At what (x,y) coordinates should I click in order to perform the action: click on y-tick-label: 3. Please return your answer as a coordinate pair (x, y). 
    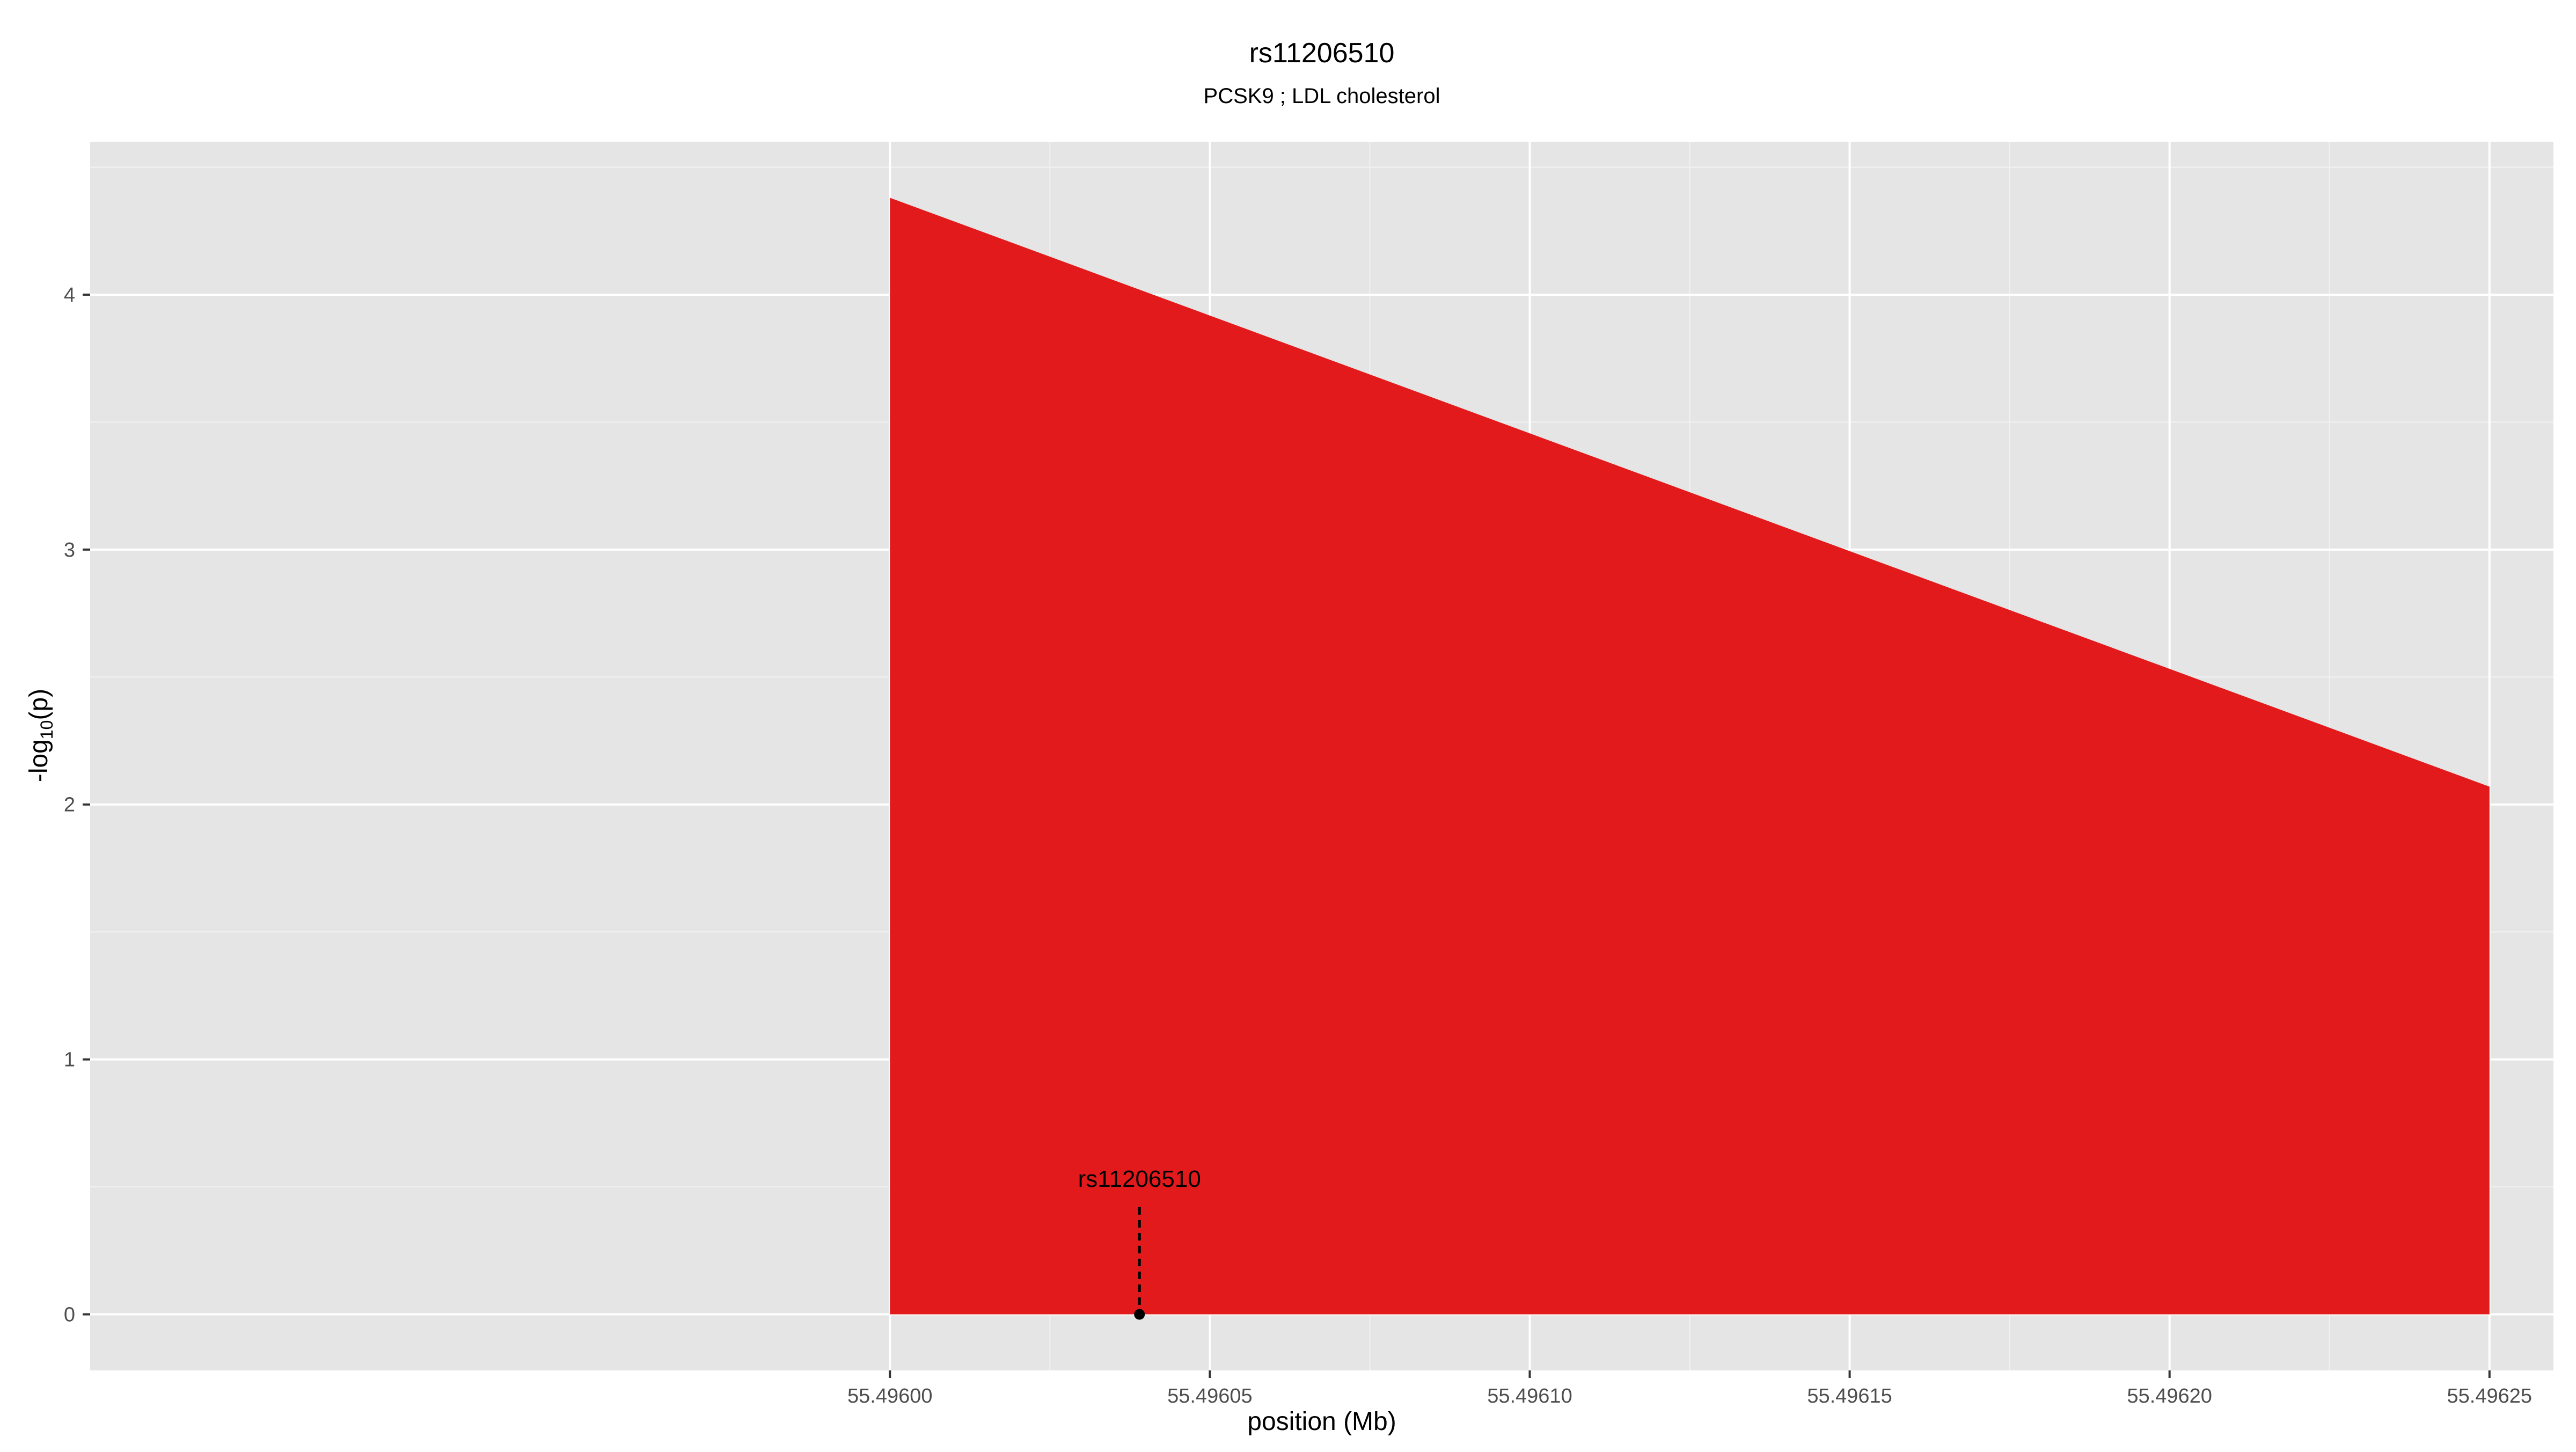
    Looking at the image, I should click on (69, 550).